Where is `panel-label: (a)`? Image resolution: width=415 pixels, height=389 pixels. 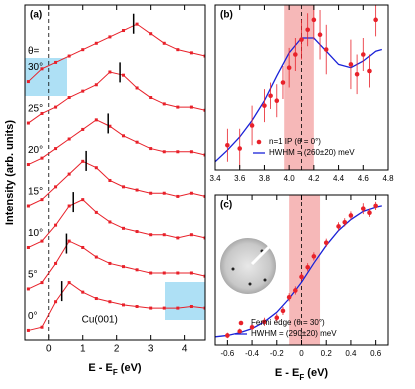
panel-label: (a) is located at coordinates (36, 15).